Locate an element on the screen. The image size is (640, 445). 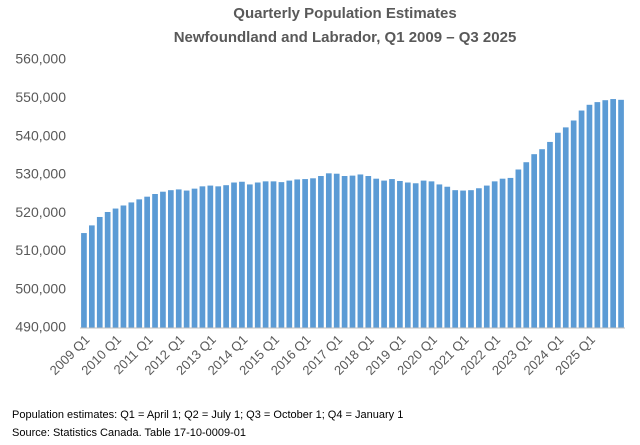
y-tick-label: 520,000 is located at coordinates (40, 212).